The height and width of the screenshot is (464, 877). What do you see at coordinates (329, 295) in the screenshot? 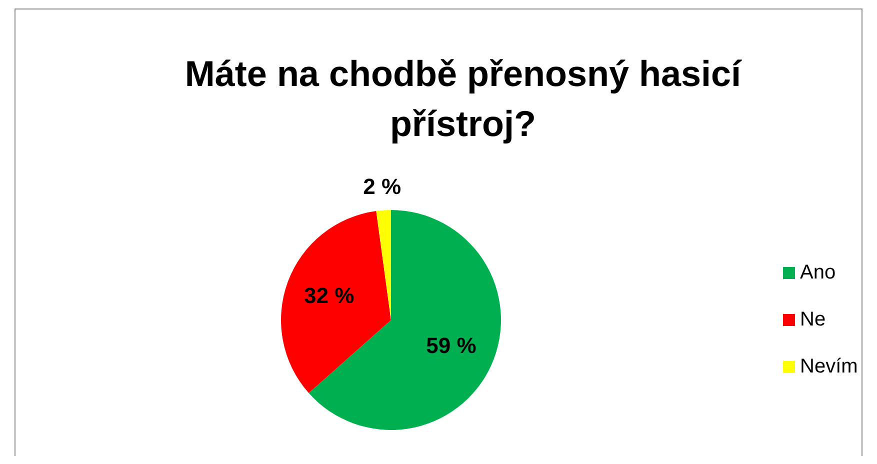
I see `data-label: 32 %` at bounding box center [329, 295].